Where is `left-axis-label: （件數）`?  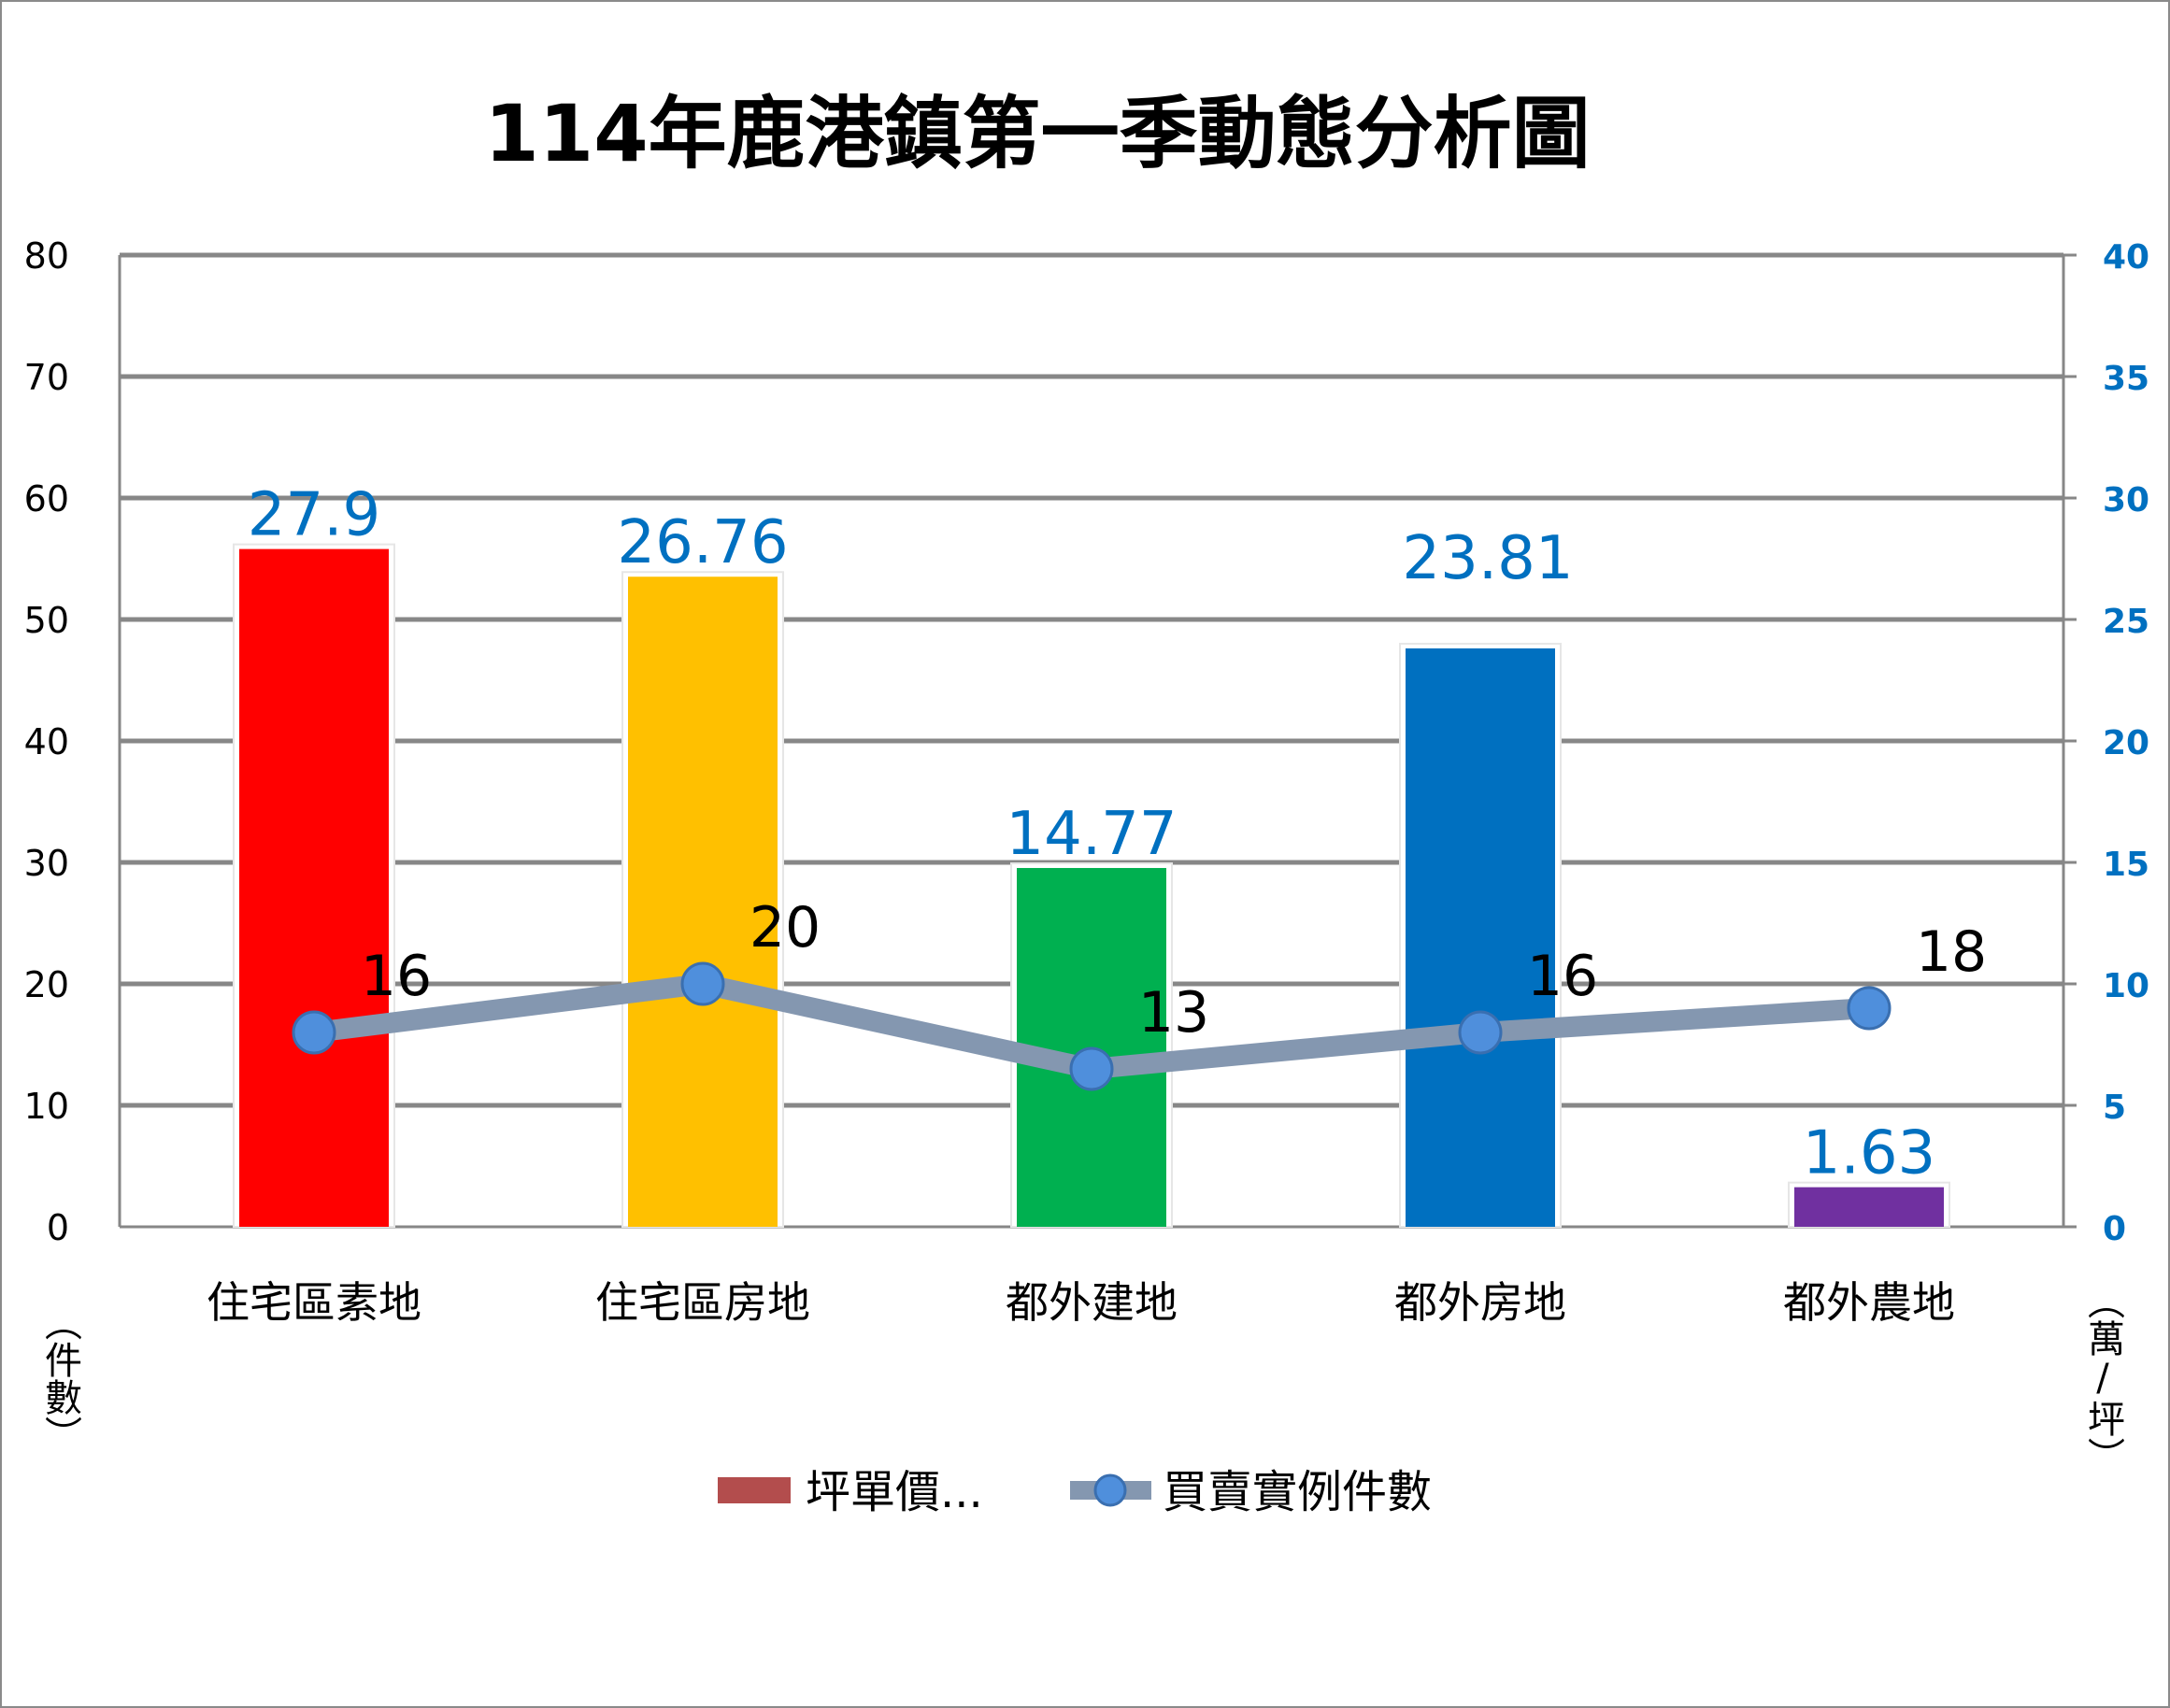
left-axis-label: （件數） is located at coordinates (60, 1378).